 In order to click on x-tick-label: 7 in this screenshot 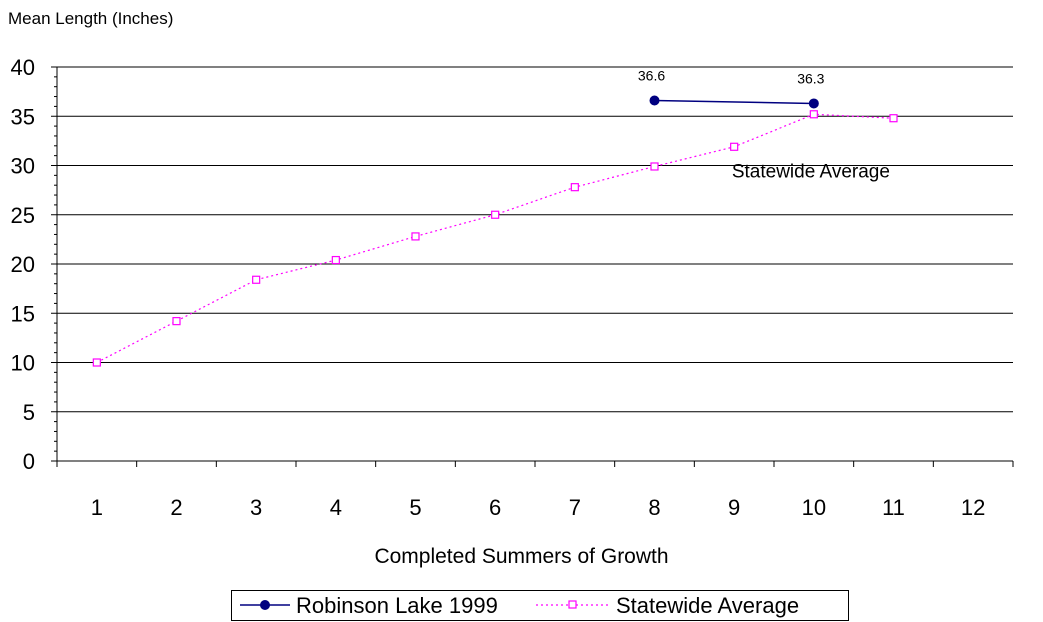, I will do `click(575, 507)`.